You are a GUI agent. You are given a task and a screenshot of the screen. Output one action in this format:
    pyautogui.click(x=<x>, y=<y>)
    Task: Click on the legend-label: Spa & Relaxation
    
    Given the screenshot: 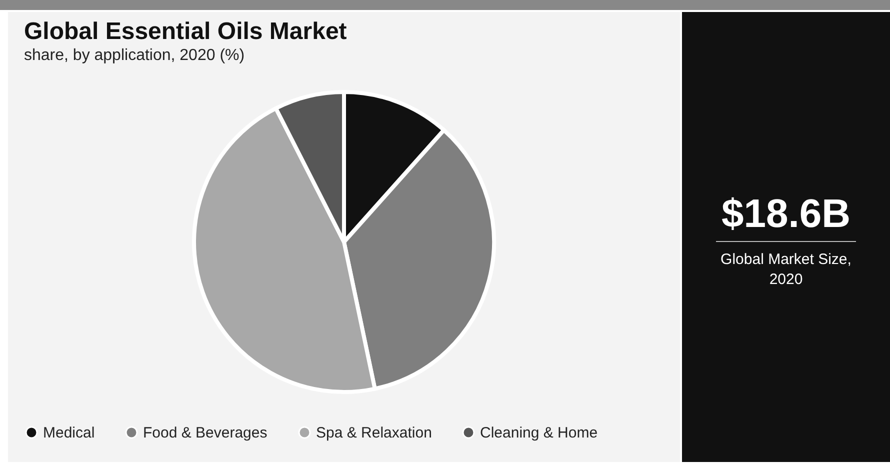 What is the action you would take?
    pyautogui.click(x=374, y=433)
    